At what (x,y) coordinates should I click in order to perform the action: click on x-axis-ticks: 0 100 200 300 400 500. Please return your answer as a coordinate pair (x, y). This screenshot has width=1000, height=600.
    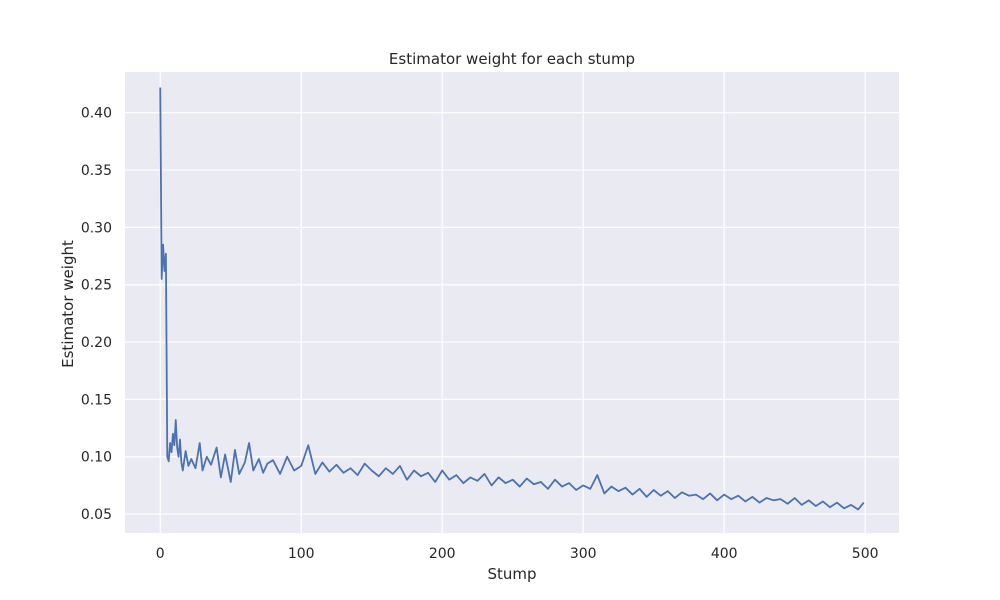
    Looking at the image, I should click on (517, 554).